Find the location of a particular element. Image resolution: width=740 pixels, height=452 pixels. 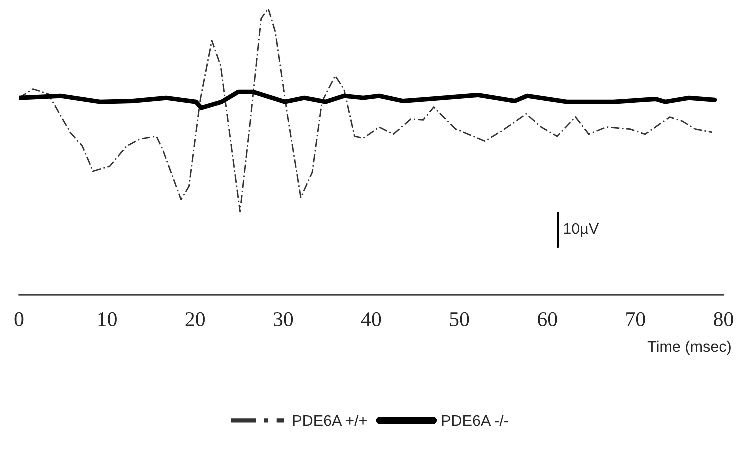

legend-label: PDE6A -/- is located at coordinates (475, 420).